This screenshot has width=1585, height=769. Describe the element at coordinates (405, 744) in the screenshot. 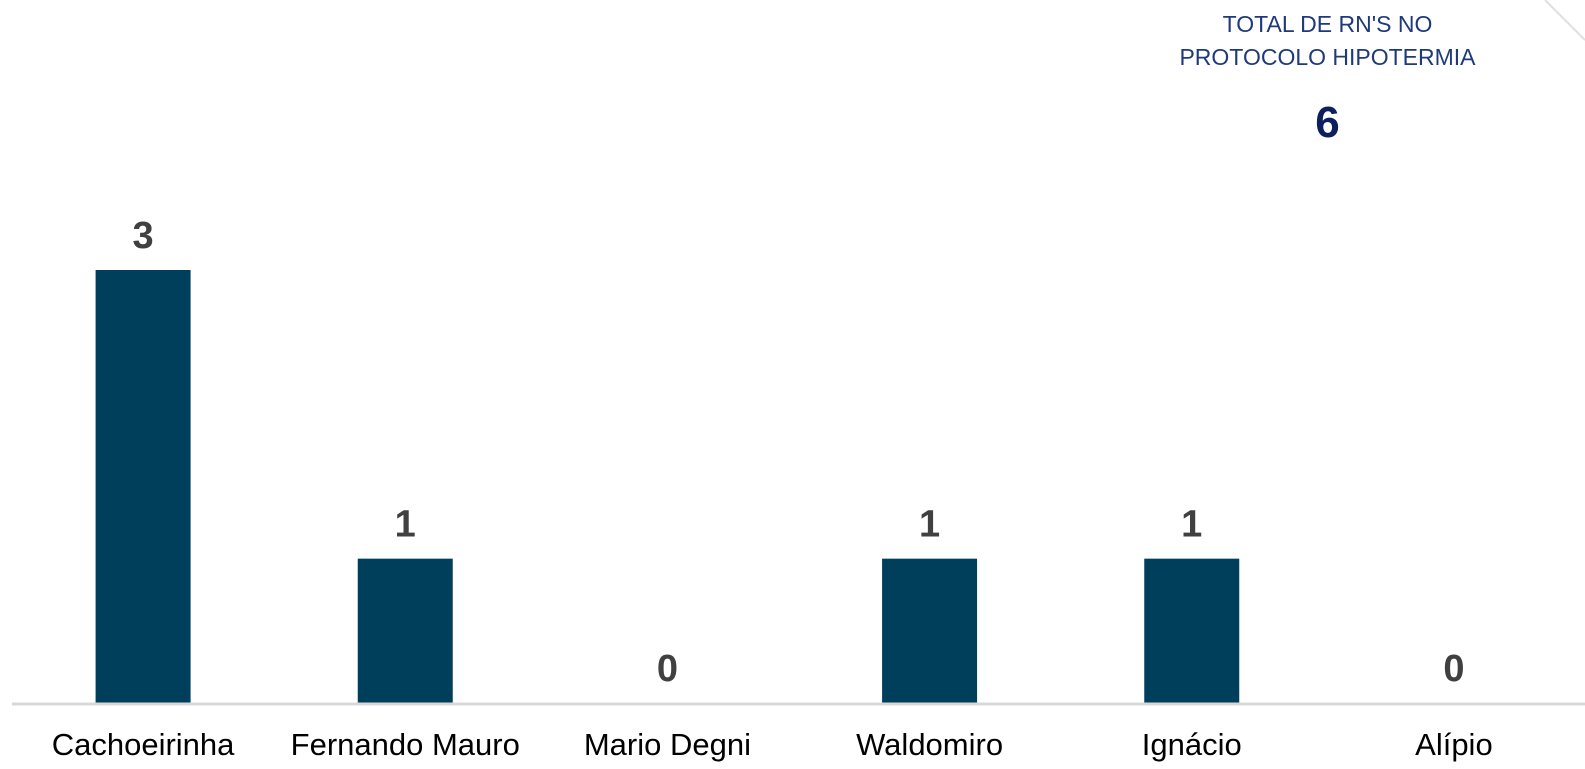

I see `category-label-1: Fernando Mauro` at that location.